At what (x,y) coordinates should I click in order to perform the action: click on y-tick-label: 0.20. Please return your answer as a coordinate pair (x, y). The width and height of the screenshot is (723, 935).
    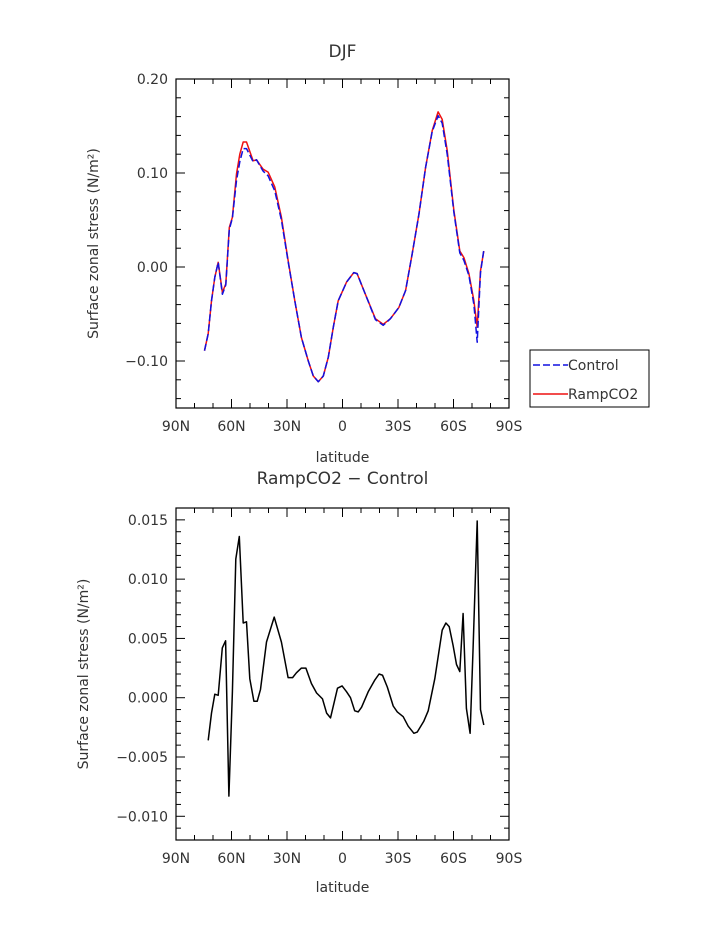
    Looking at the image, I should click on (152, 80).